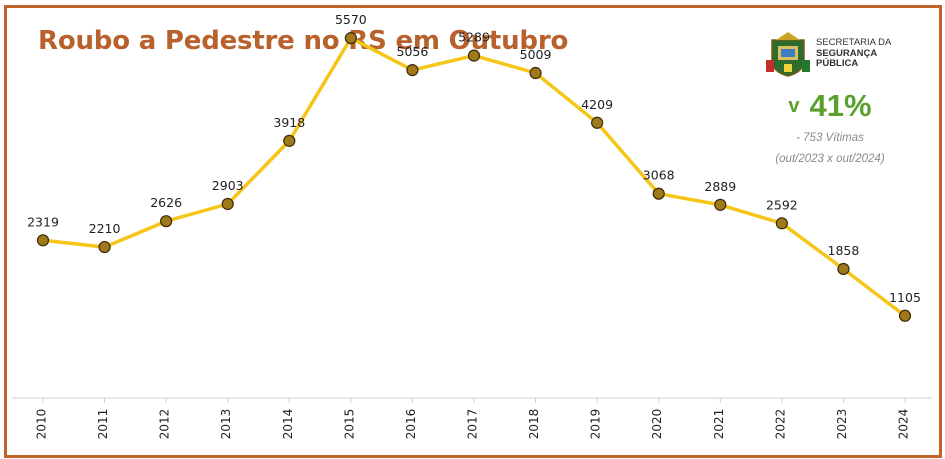  I want to click on x-tick-label: 2024, so click(904, 424).